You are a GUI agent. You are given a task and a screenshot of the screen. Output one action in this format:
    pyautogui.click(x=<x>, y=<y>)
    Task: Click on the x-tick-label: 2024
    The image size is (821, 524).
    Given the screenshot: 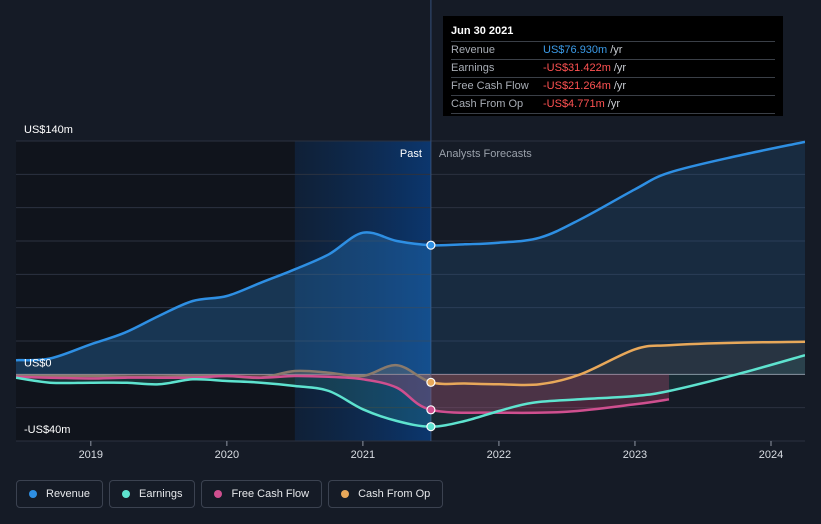 What is the action you would take?
    pyautogui.click(x=771, y=455)
    